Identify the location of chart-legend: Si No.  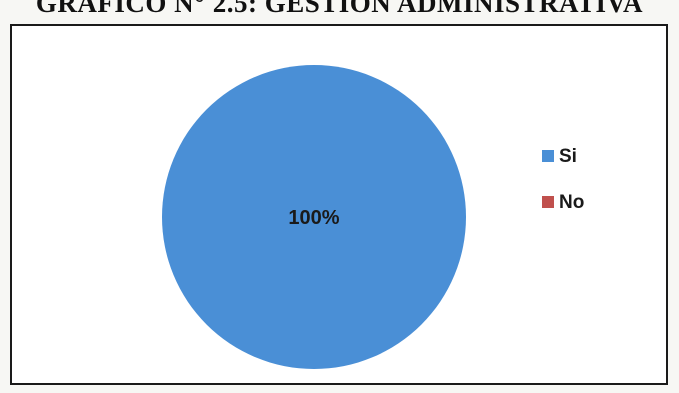
(563, 179).